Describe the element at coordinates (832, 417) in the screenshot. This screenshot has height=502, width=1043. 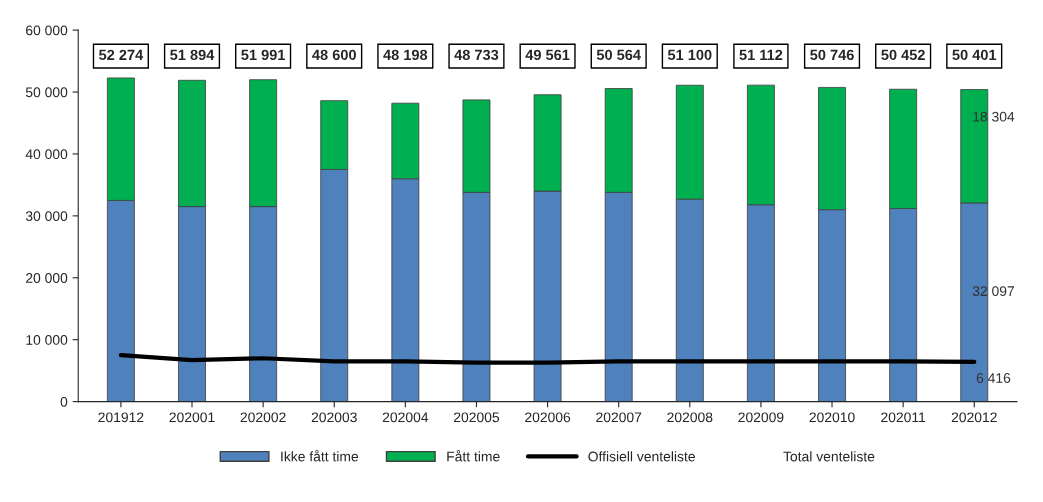
I see `x-tick-label: 202010` at that location.